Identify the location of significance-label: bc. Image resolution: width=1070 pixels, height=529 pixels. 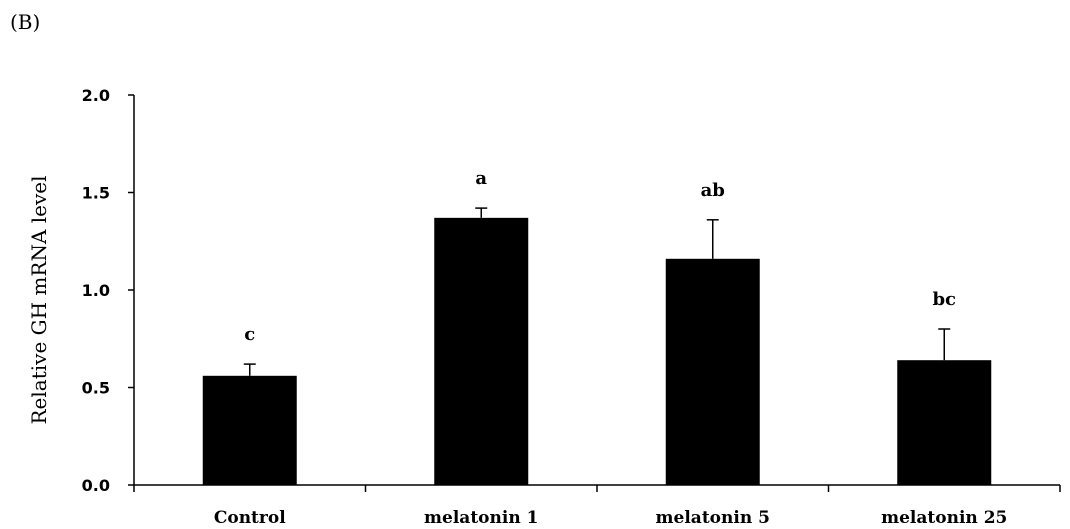
(944, 299).